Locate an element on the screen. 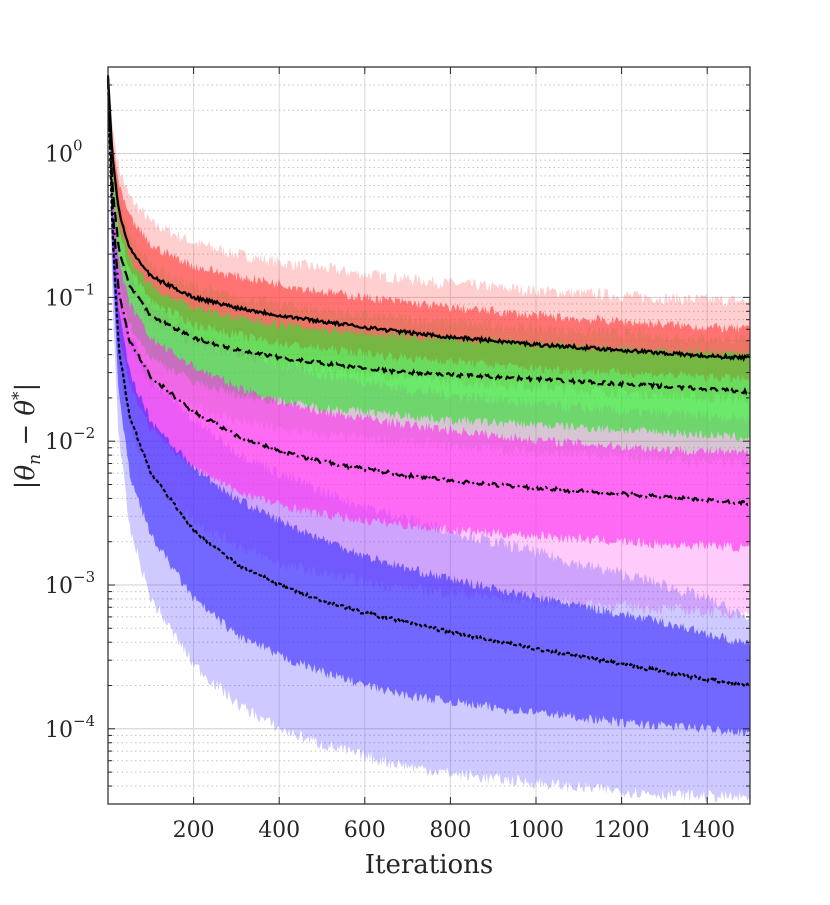  y-tick-labels: 10⁰ 10⁻¹ 10⁻² 10⁻³ 10⁻⁴ is located at coordinates (70, 440).